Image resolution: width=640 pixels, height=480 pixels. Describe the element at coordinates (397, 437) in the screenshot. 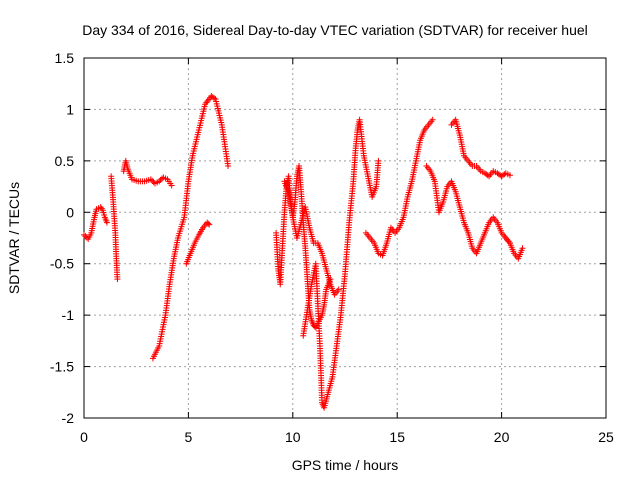

I see `x-tick-label: 15` at that location.